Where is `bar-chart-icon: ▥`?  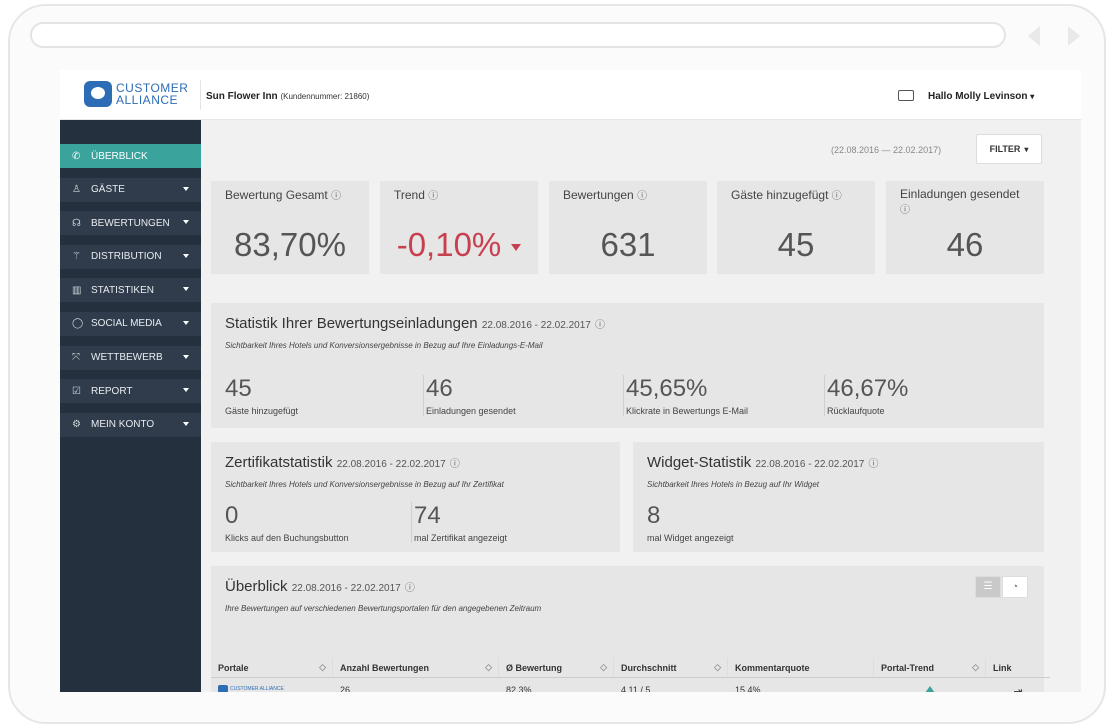
bar-chart-icon: ▥ is located at coordinates (77, 290).